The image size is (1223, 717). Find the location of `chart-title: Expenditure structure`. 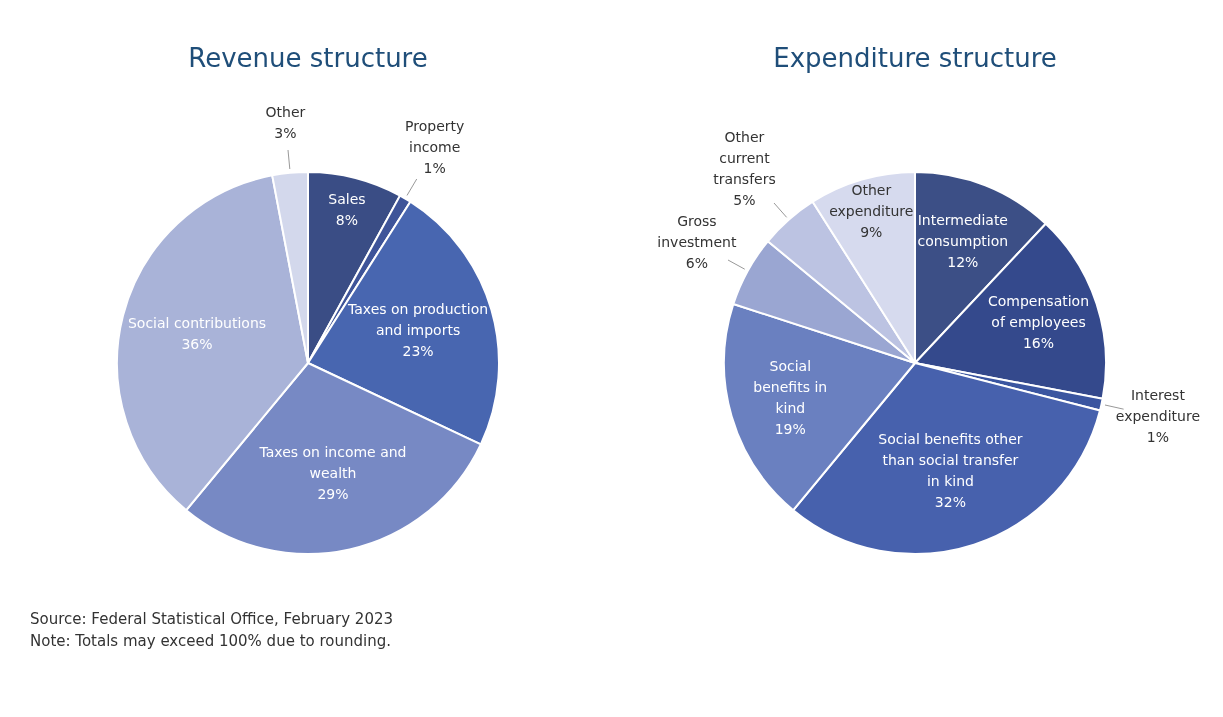

chart-title: Expenditure structure is located at coordinates (915, 58).